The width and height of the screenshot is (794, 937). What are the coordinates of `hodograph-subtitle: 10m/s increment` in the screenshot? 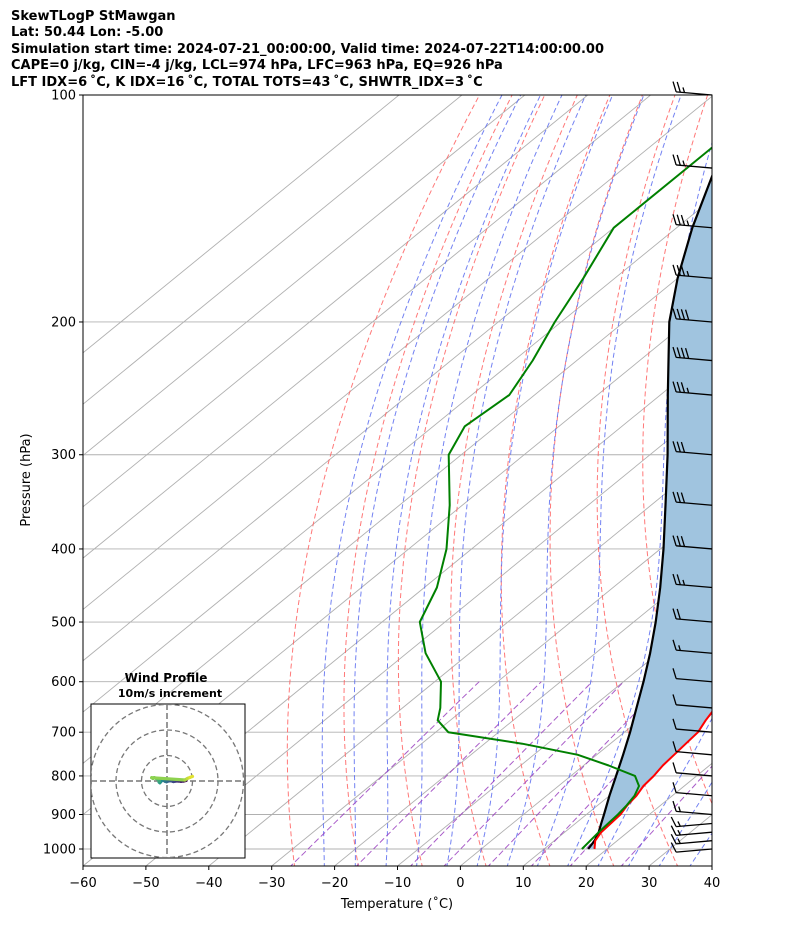 It's located at (170, 693).